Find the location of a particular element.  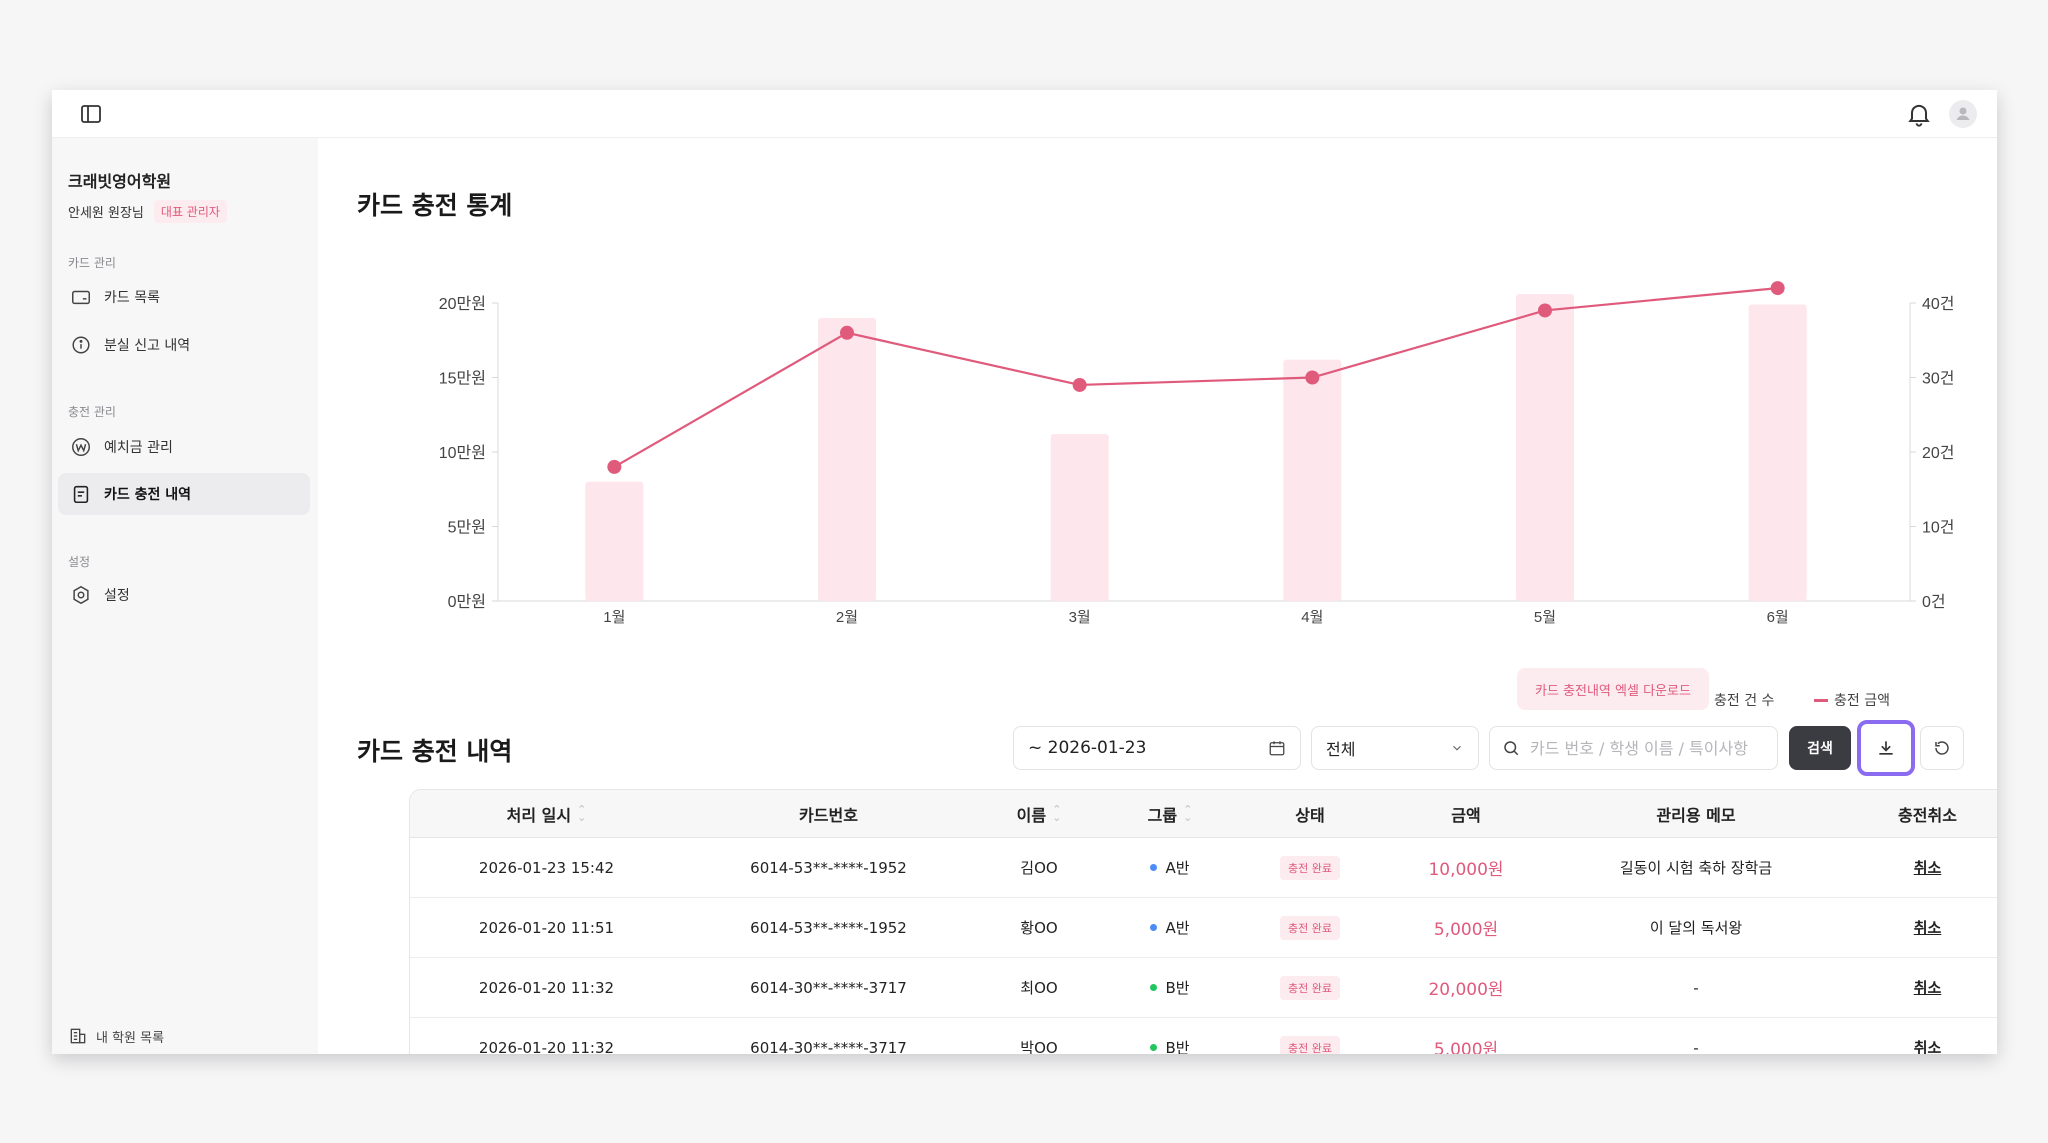

left-tick-label: 20만원 is located at coordinates (462, 304).